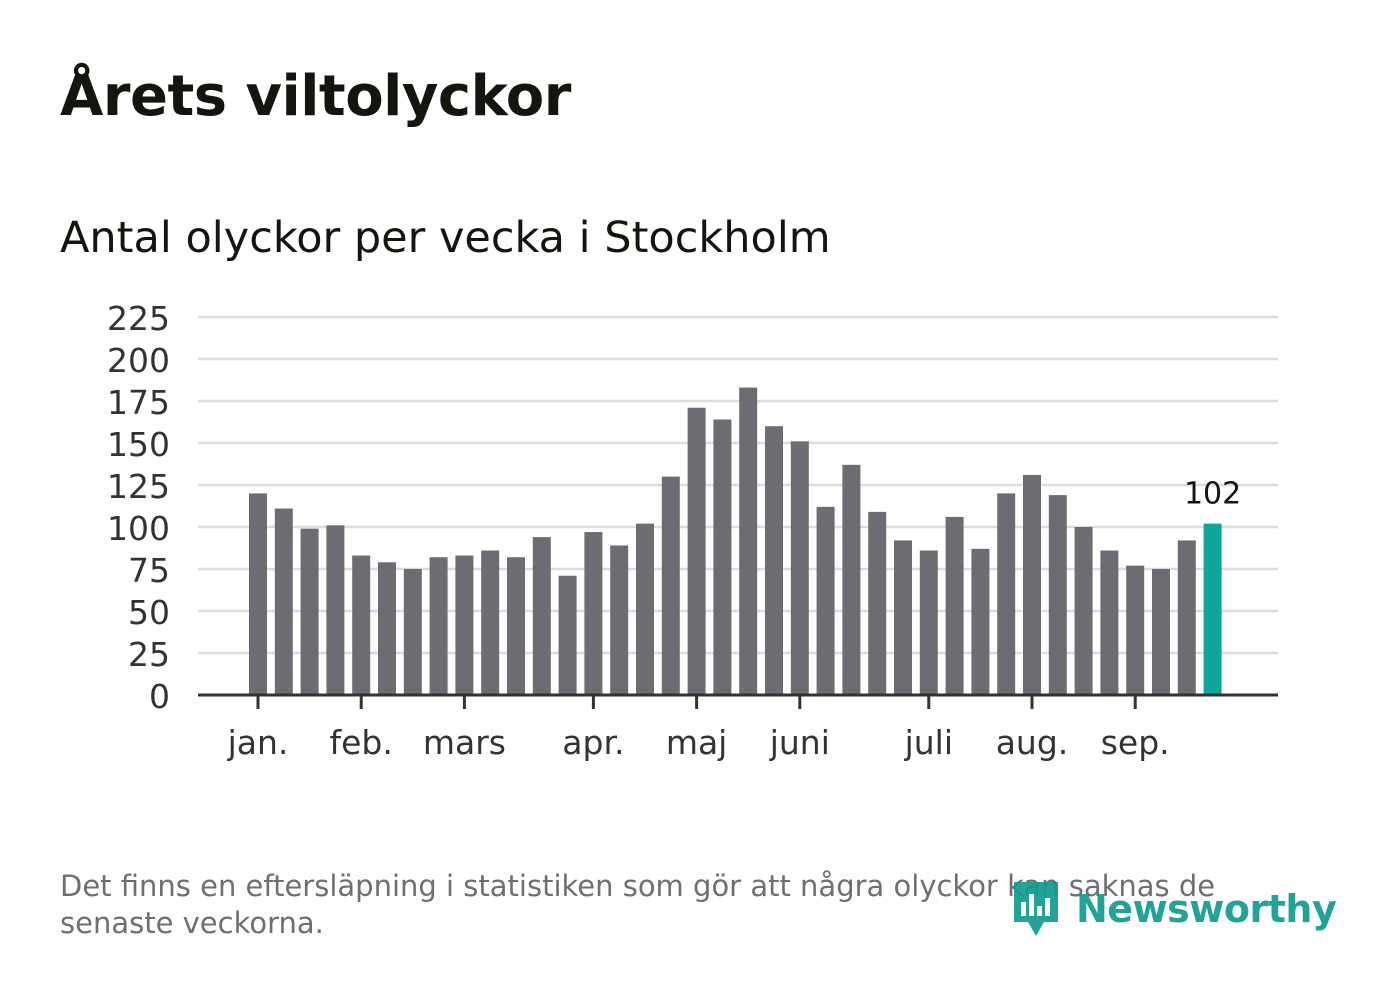 The height and width of the screenshot is (999, 1382). I want to click on x-tick-label: juli, so click(928, 742).